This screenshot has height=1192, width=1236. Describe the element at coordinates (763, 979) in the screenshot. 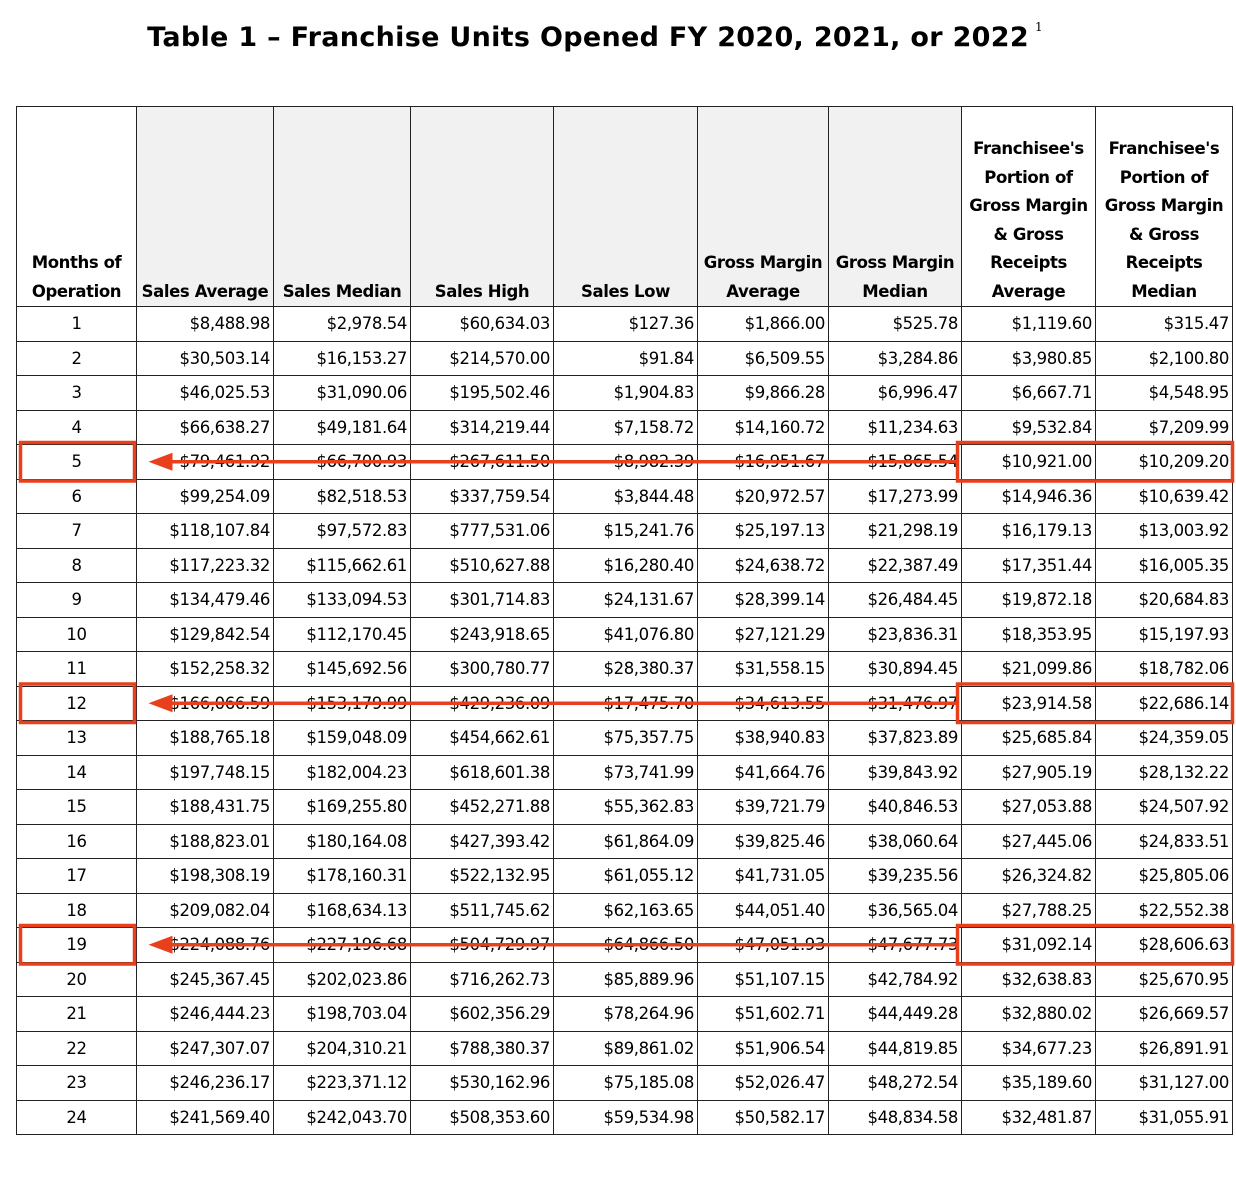

I see `cell-gross-margin-average: $51,107.15` at that location.